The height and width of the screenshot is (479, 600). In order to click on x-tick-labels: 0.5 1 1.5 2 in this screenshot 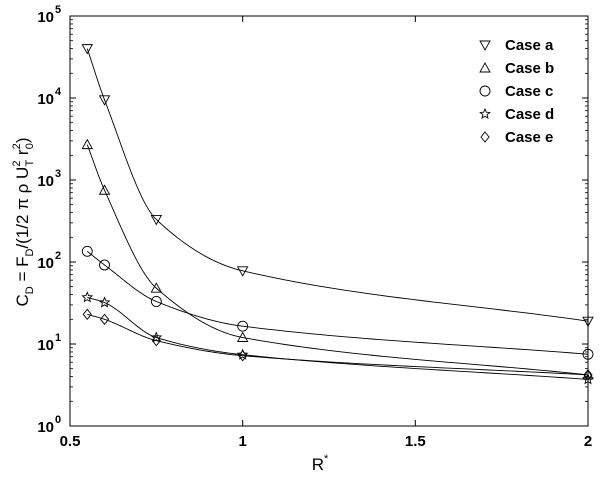, I will do `click(326, 441)`.